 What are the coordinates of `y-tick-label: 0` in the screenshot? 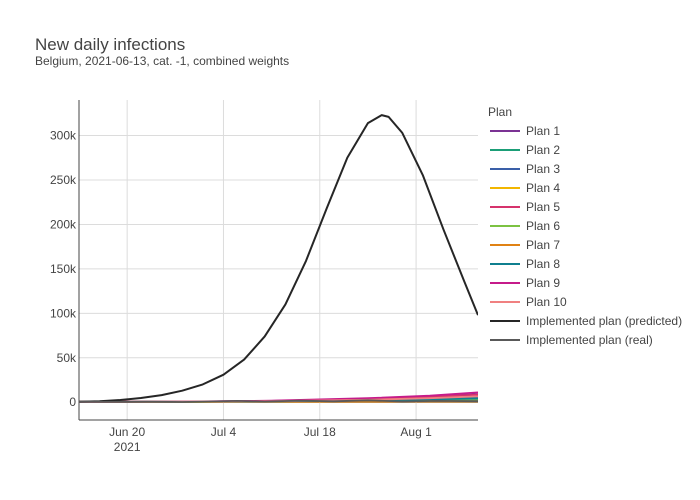 It's located at (72, 402).